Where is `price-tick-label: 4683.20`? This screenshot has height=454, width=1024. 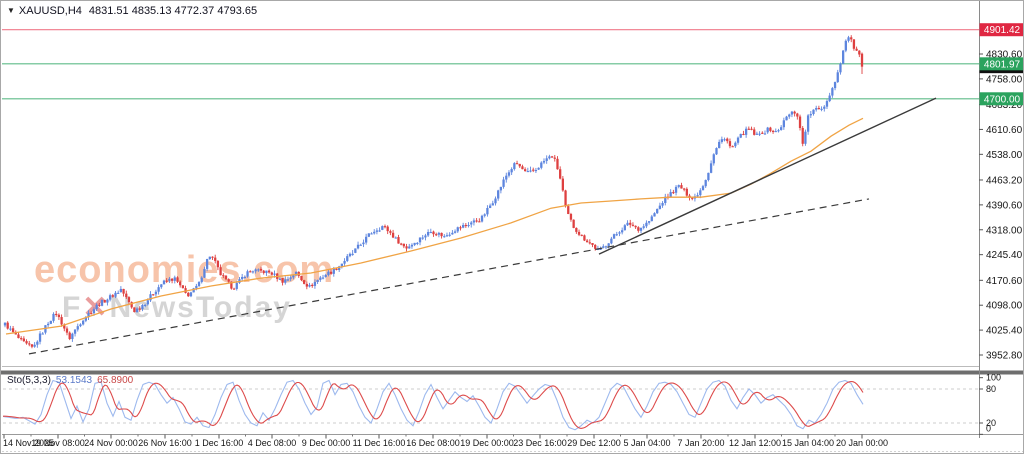 price-tick-label: 4683.20 is located at coordinates (1004, 105).